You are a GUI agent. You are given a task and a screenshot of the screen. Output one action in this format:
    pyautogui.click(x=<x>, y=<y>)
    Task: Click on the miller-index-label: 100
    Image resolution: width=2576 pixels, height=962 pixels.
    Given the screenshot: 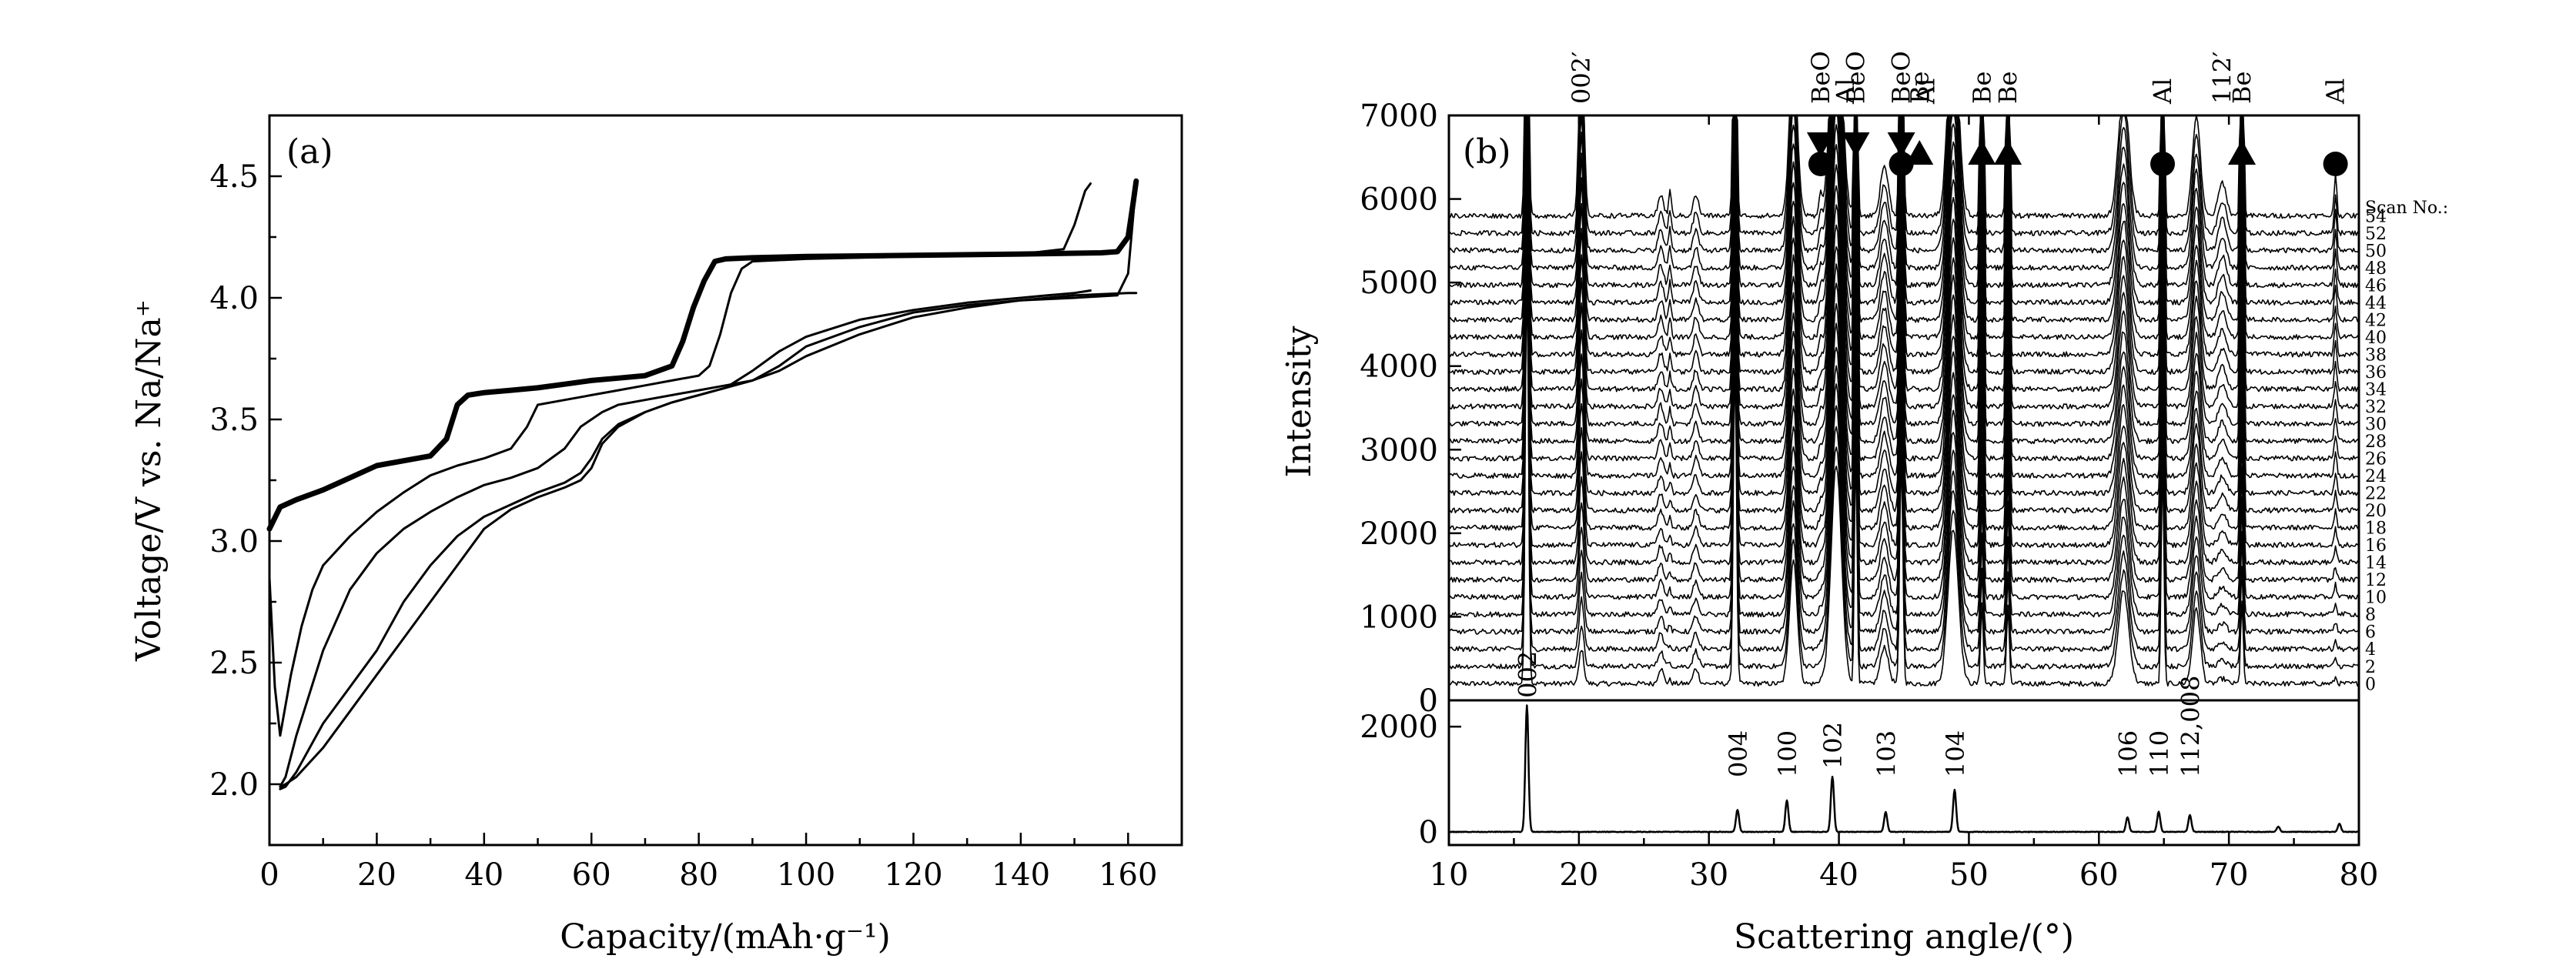 What is the action you would take?
    pyautogui.click(x=1788, y=753)
    